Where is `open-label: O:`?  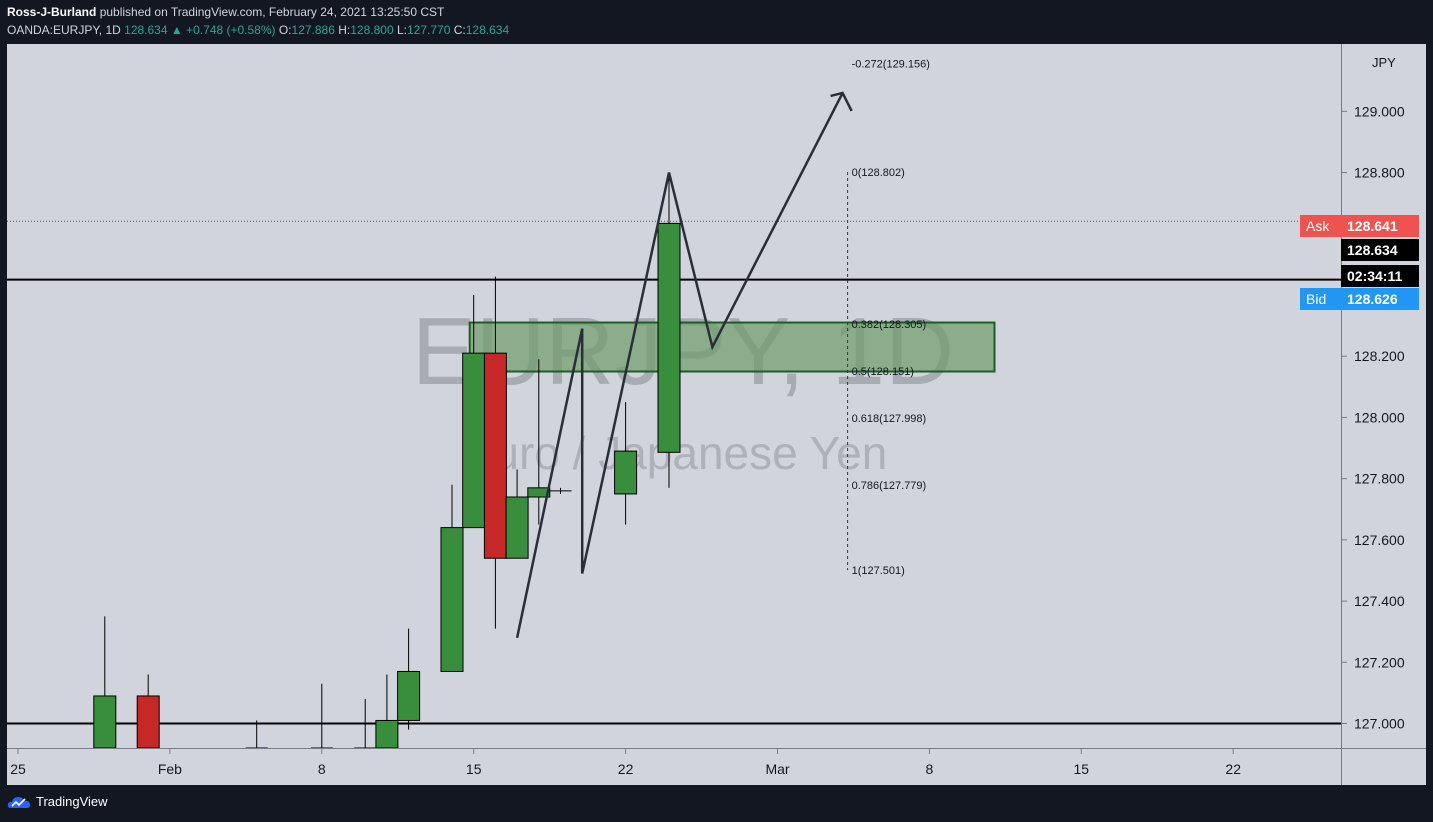
open-label: O: is located at coordinates (285, 30).